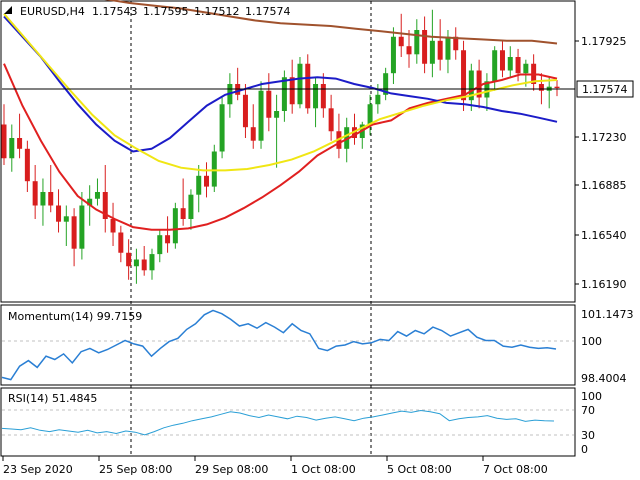 This screenshot has height=480, width=640. What do you see at coordinates (604, 185) in the screenshot?
I see `price-tick-label: 1.16885` at bounding box center [604, 185].